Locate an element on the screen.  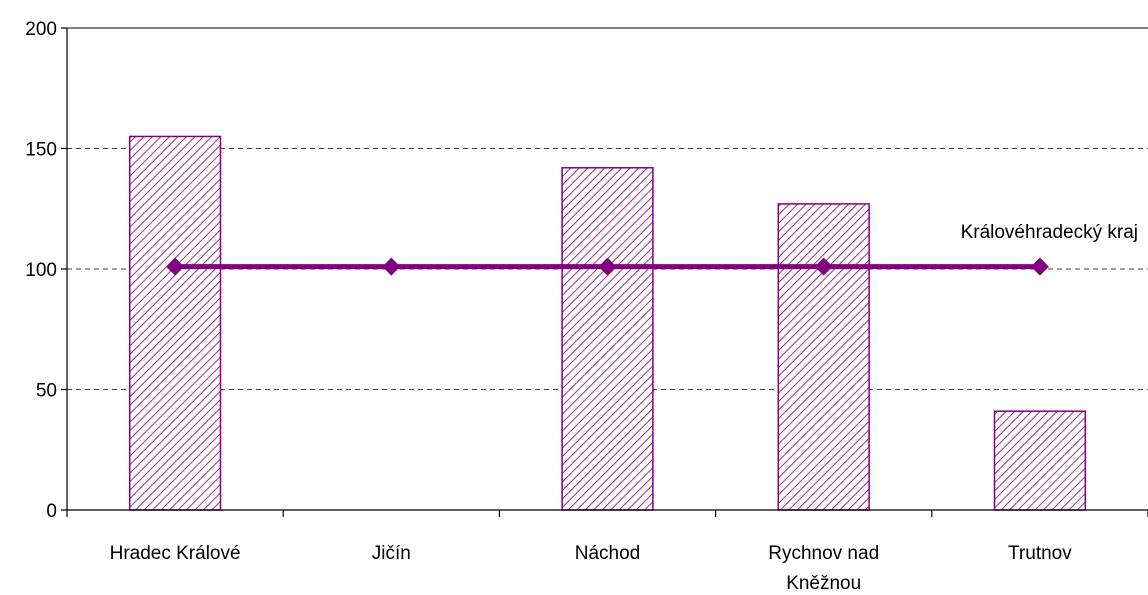
y-tick-label: 150 is located at coordinates (41, 150).